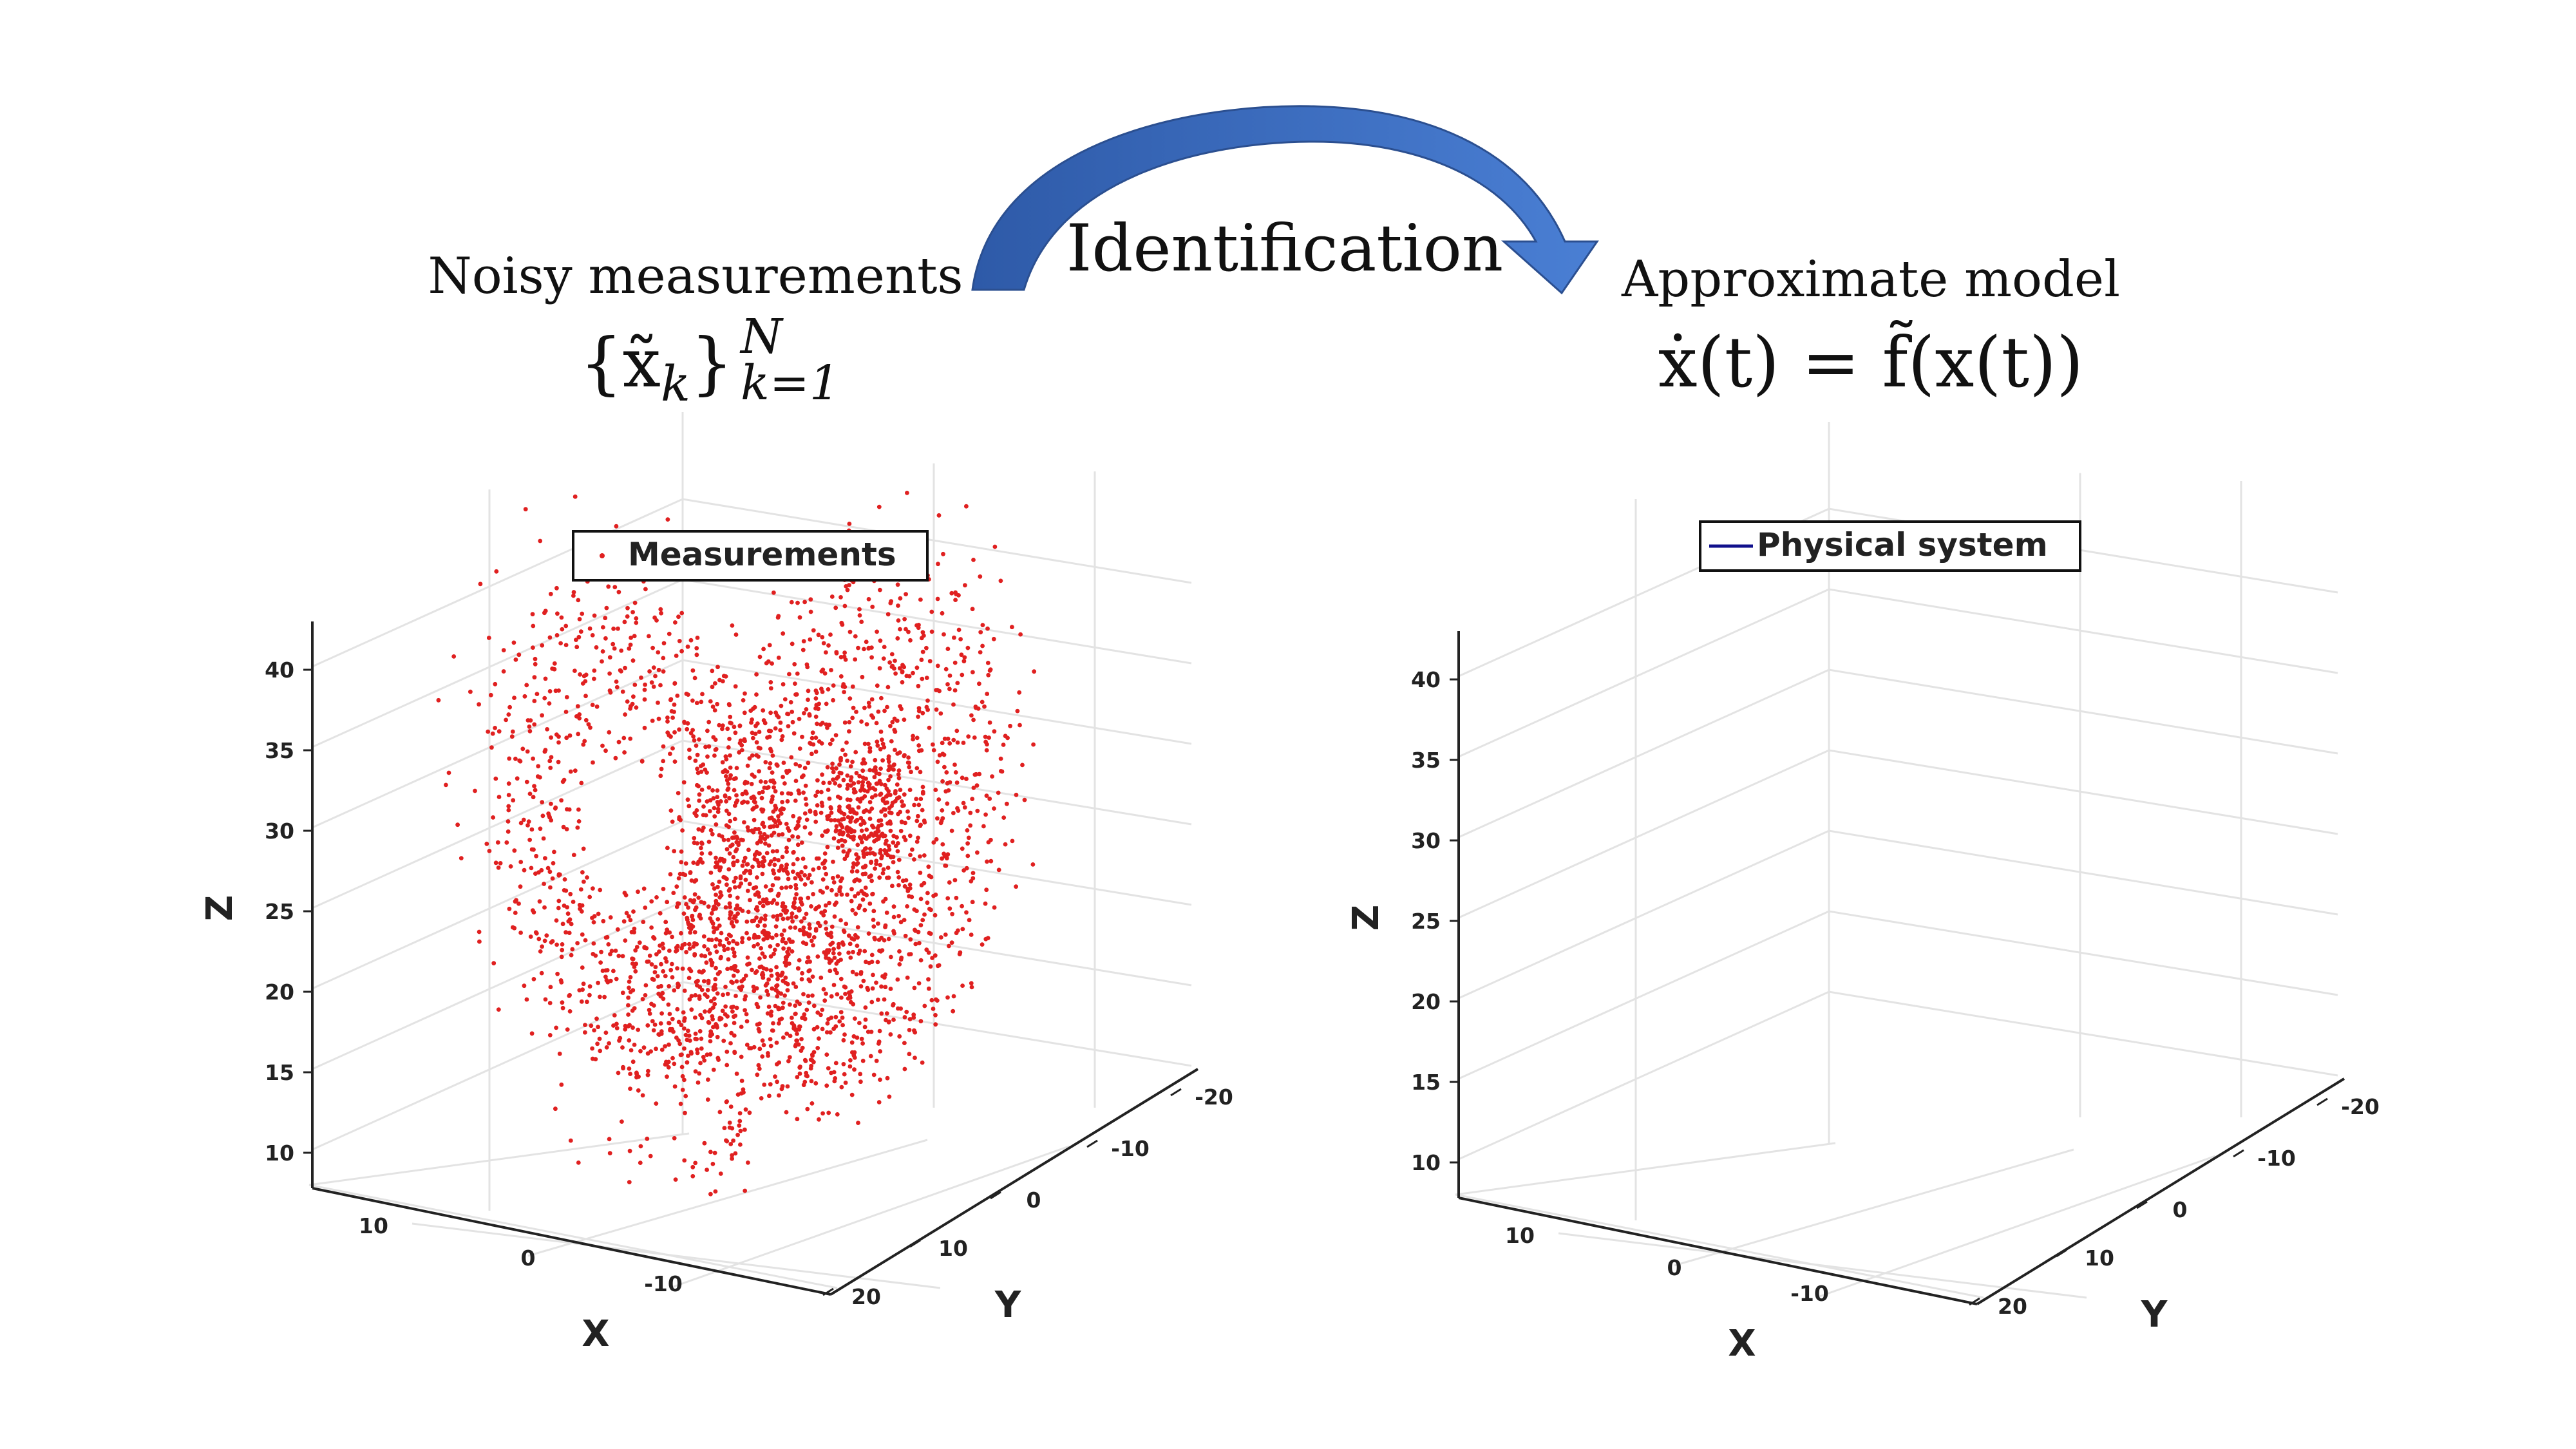 The image size is (2576, 1449). Describe the element at coordinates (752, 824) in the screenshot. I see `grid-line` at that location.